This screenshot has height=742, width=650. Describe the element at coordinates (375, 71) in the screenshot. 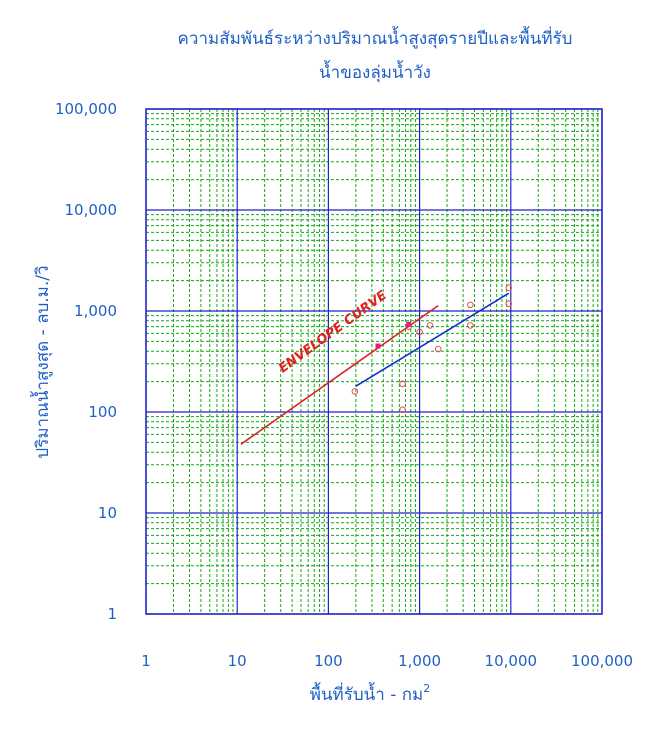

I see `chart-title-line-2: น้ำของลุ่มน้ำวัง` at that location.